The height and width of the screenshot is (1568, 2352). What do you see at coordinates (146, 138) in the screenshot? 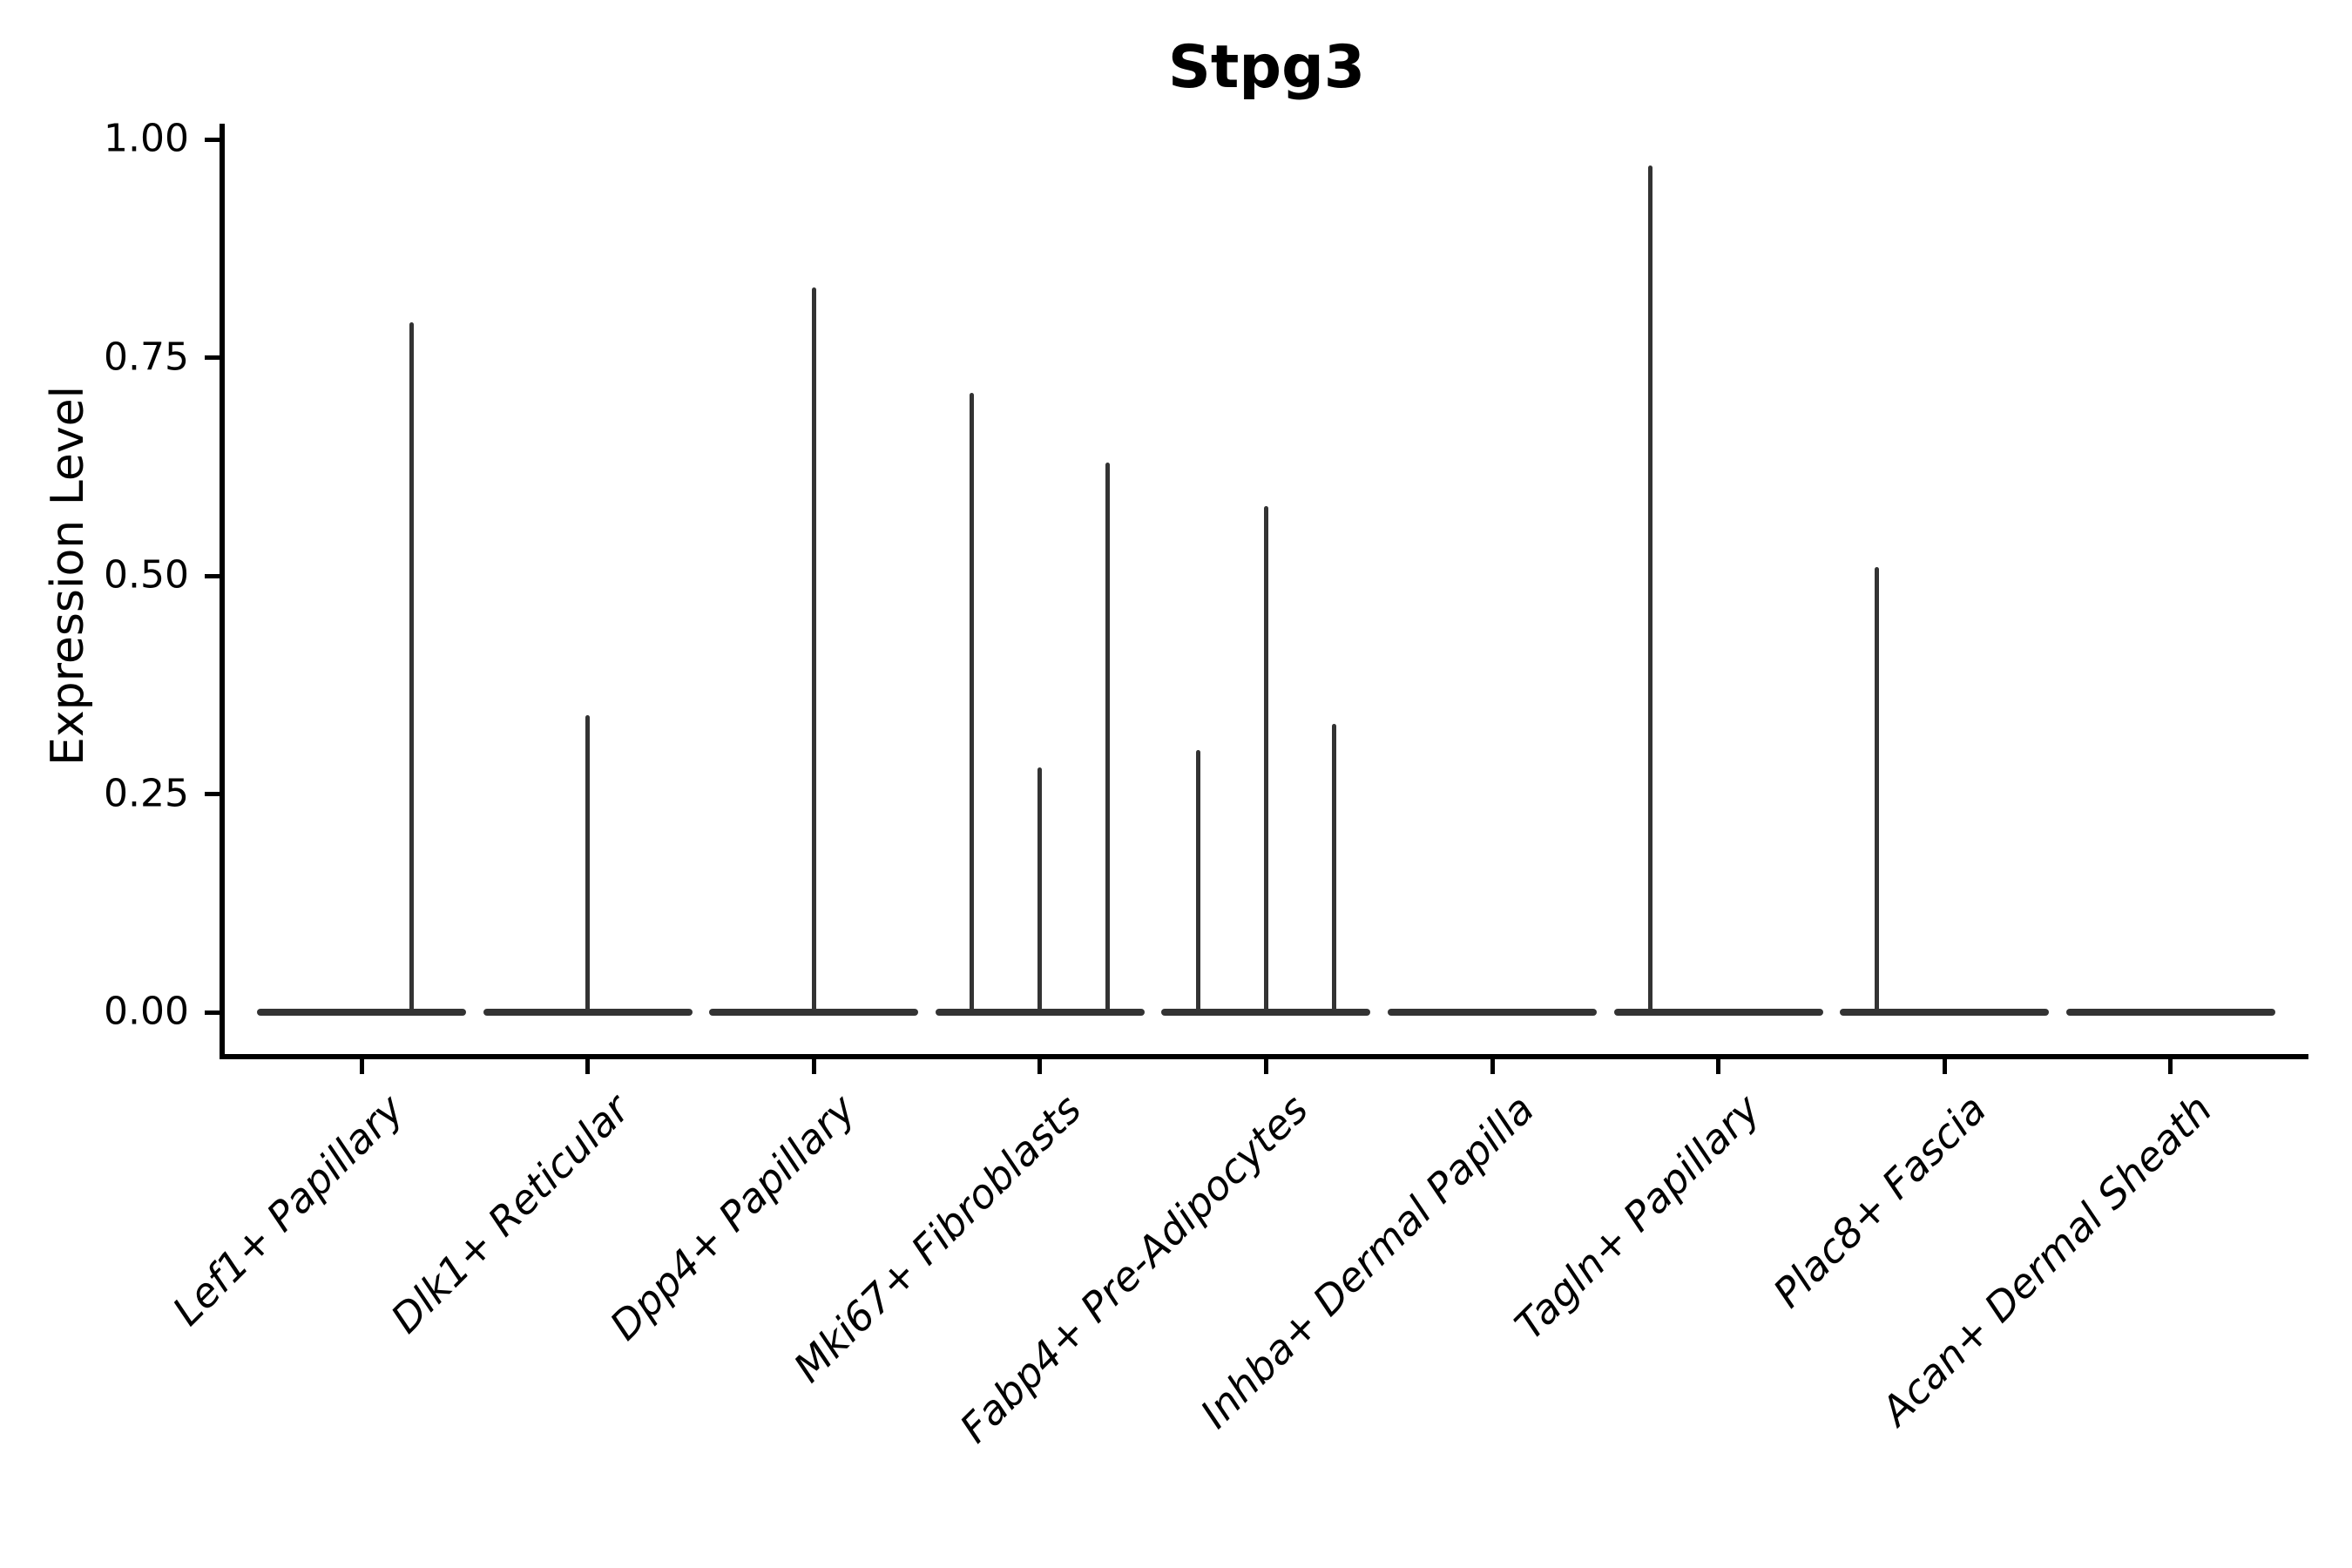
I see `y-tick-label: 1.00` at bounding box center [146, 138].